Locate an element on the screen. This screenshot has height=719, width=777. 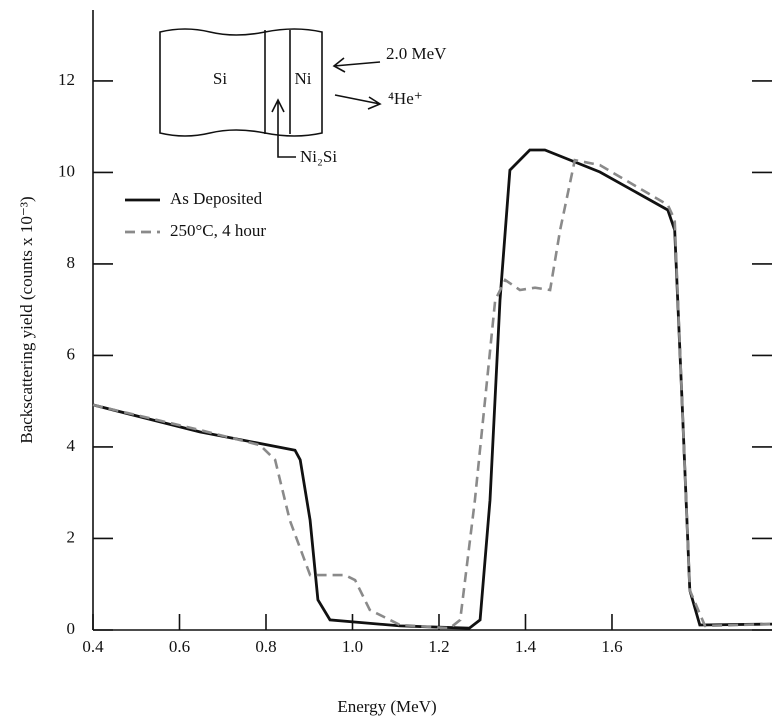
x-tick-label: 1.4 is located at coordinates (526, 646).